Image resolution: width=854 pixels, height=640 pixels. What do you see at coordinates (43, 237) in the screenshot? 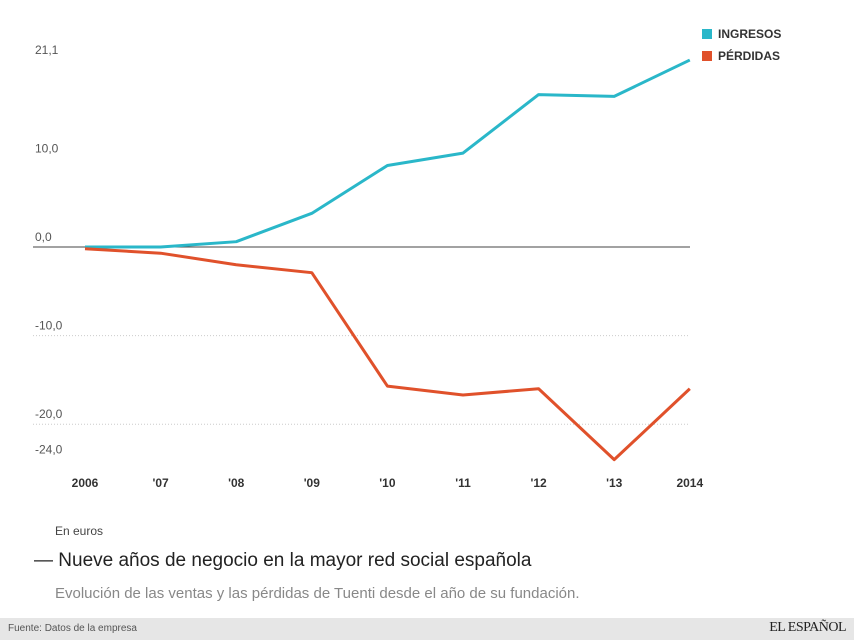
I see `y-tick-label: 0,0` at bounding box center [43, 237].